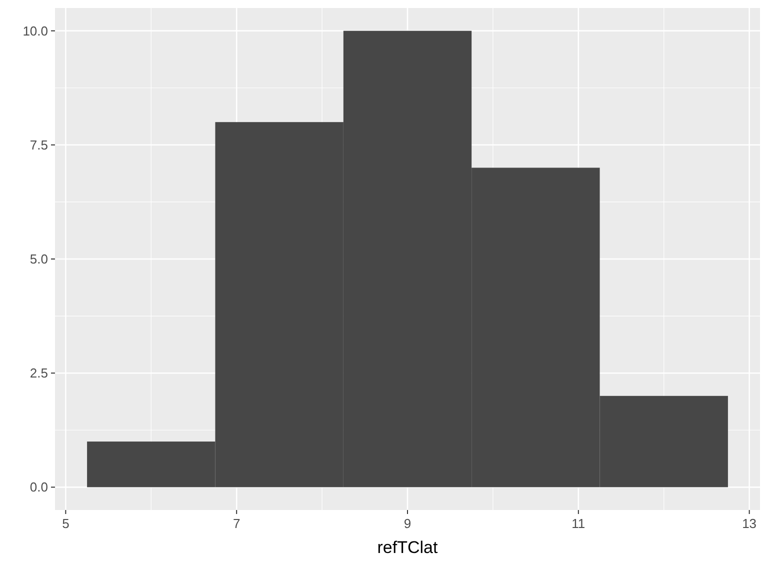 The image size is (764, 569). I want to click on y-tick-label: 5.0, so click(39, 259).